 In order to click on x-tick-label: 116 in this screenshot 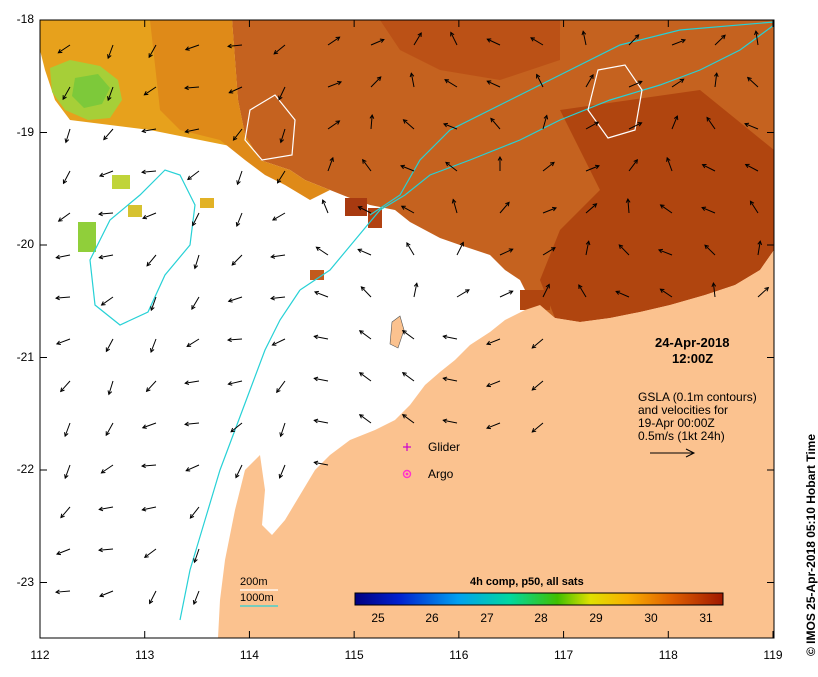, I will do `click(459, 655)`.